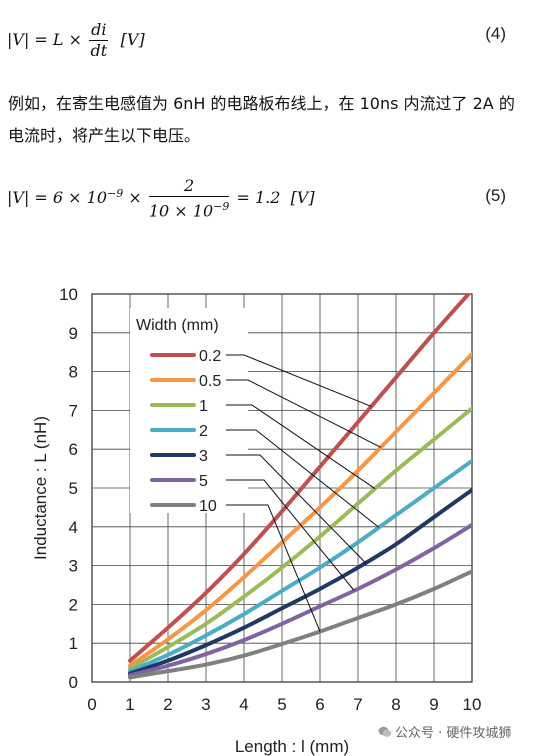 The image size is (534, 756). Describe the element at coordinates (73, 643) in the screenshot. I see `y-tick-label: 1` at that location.